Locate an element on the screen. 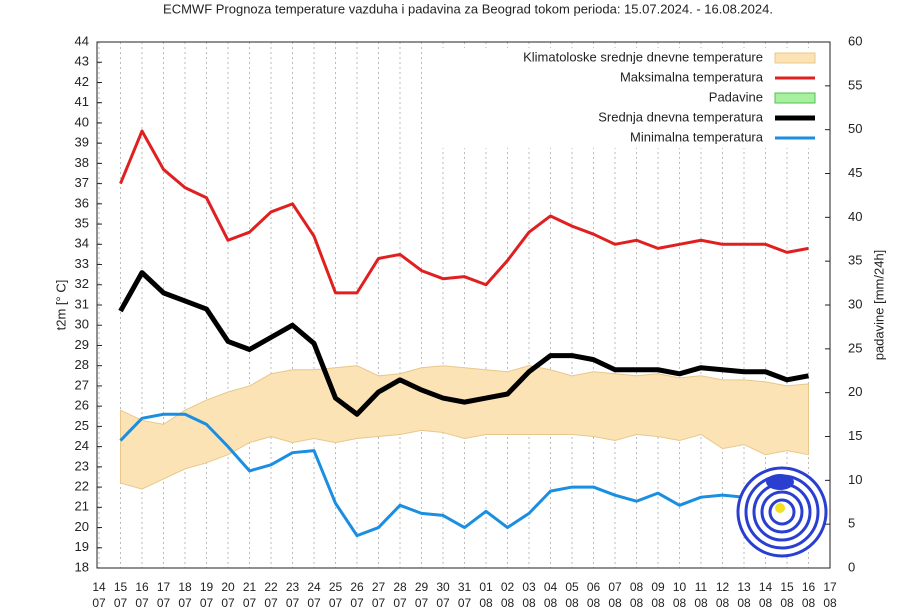  x-tick-label: 18 07 is located at coordinates (185, 595).